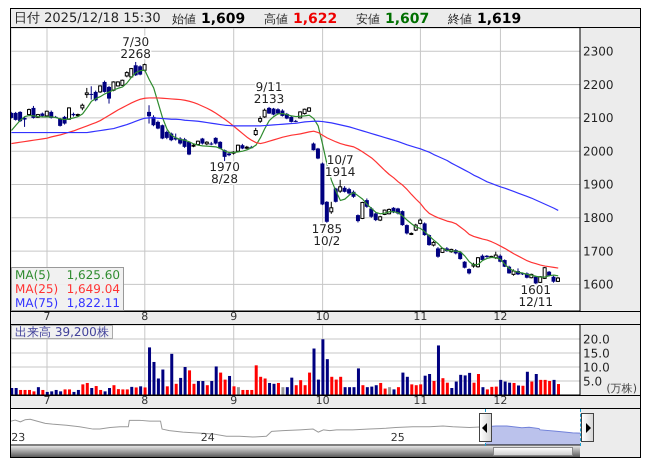  What do you see at coordinates (207, 437) in the screenshot?
I see `x-tick-label: 24` at bounding box center [207, 437].